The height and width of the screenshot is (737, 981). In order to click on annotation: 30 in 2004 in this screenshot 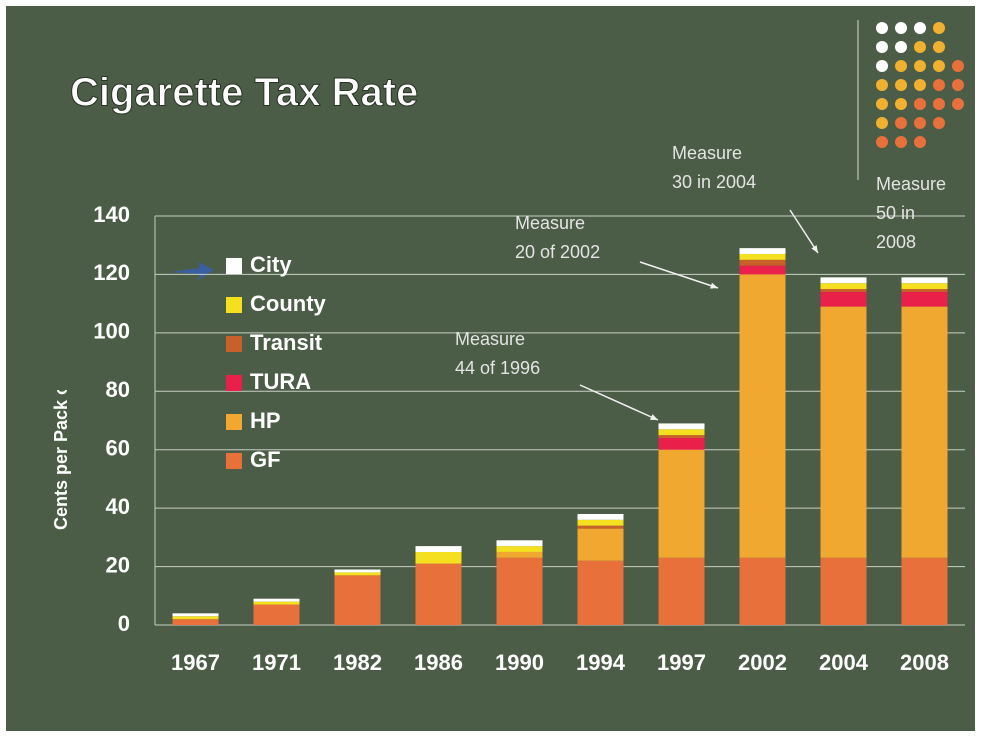, I will do `click(714, 182)`.